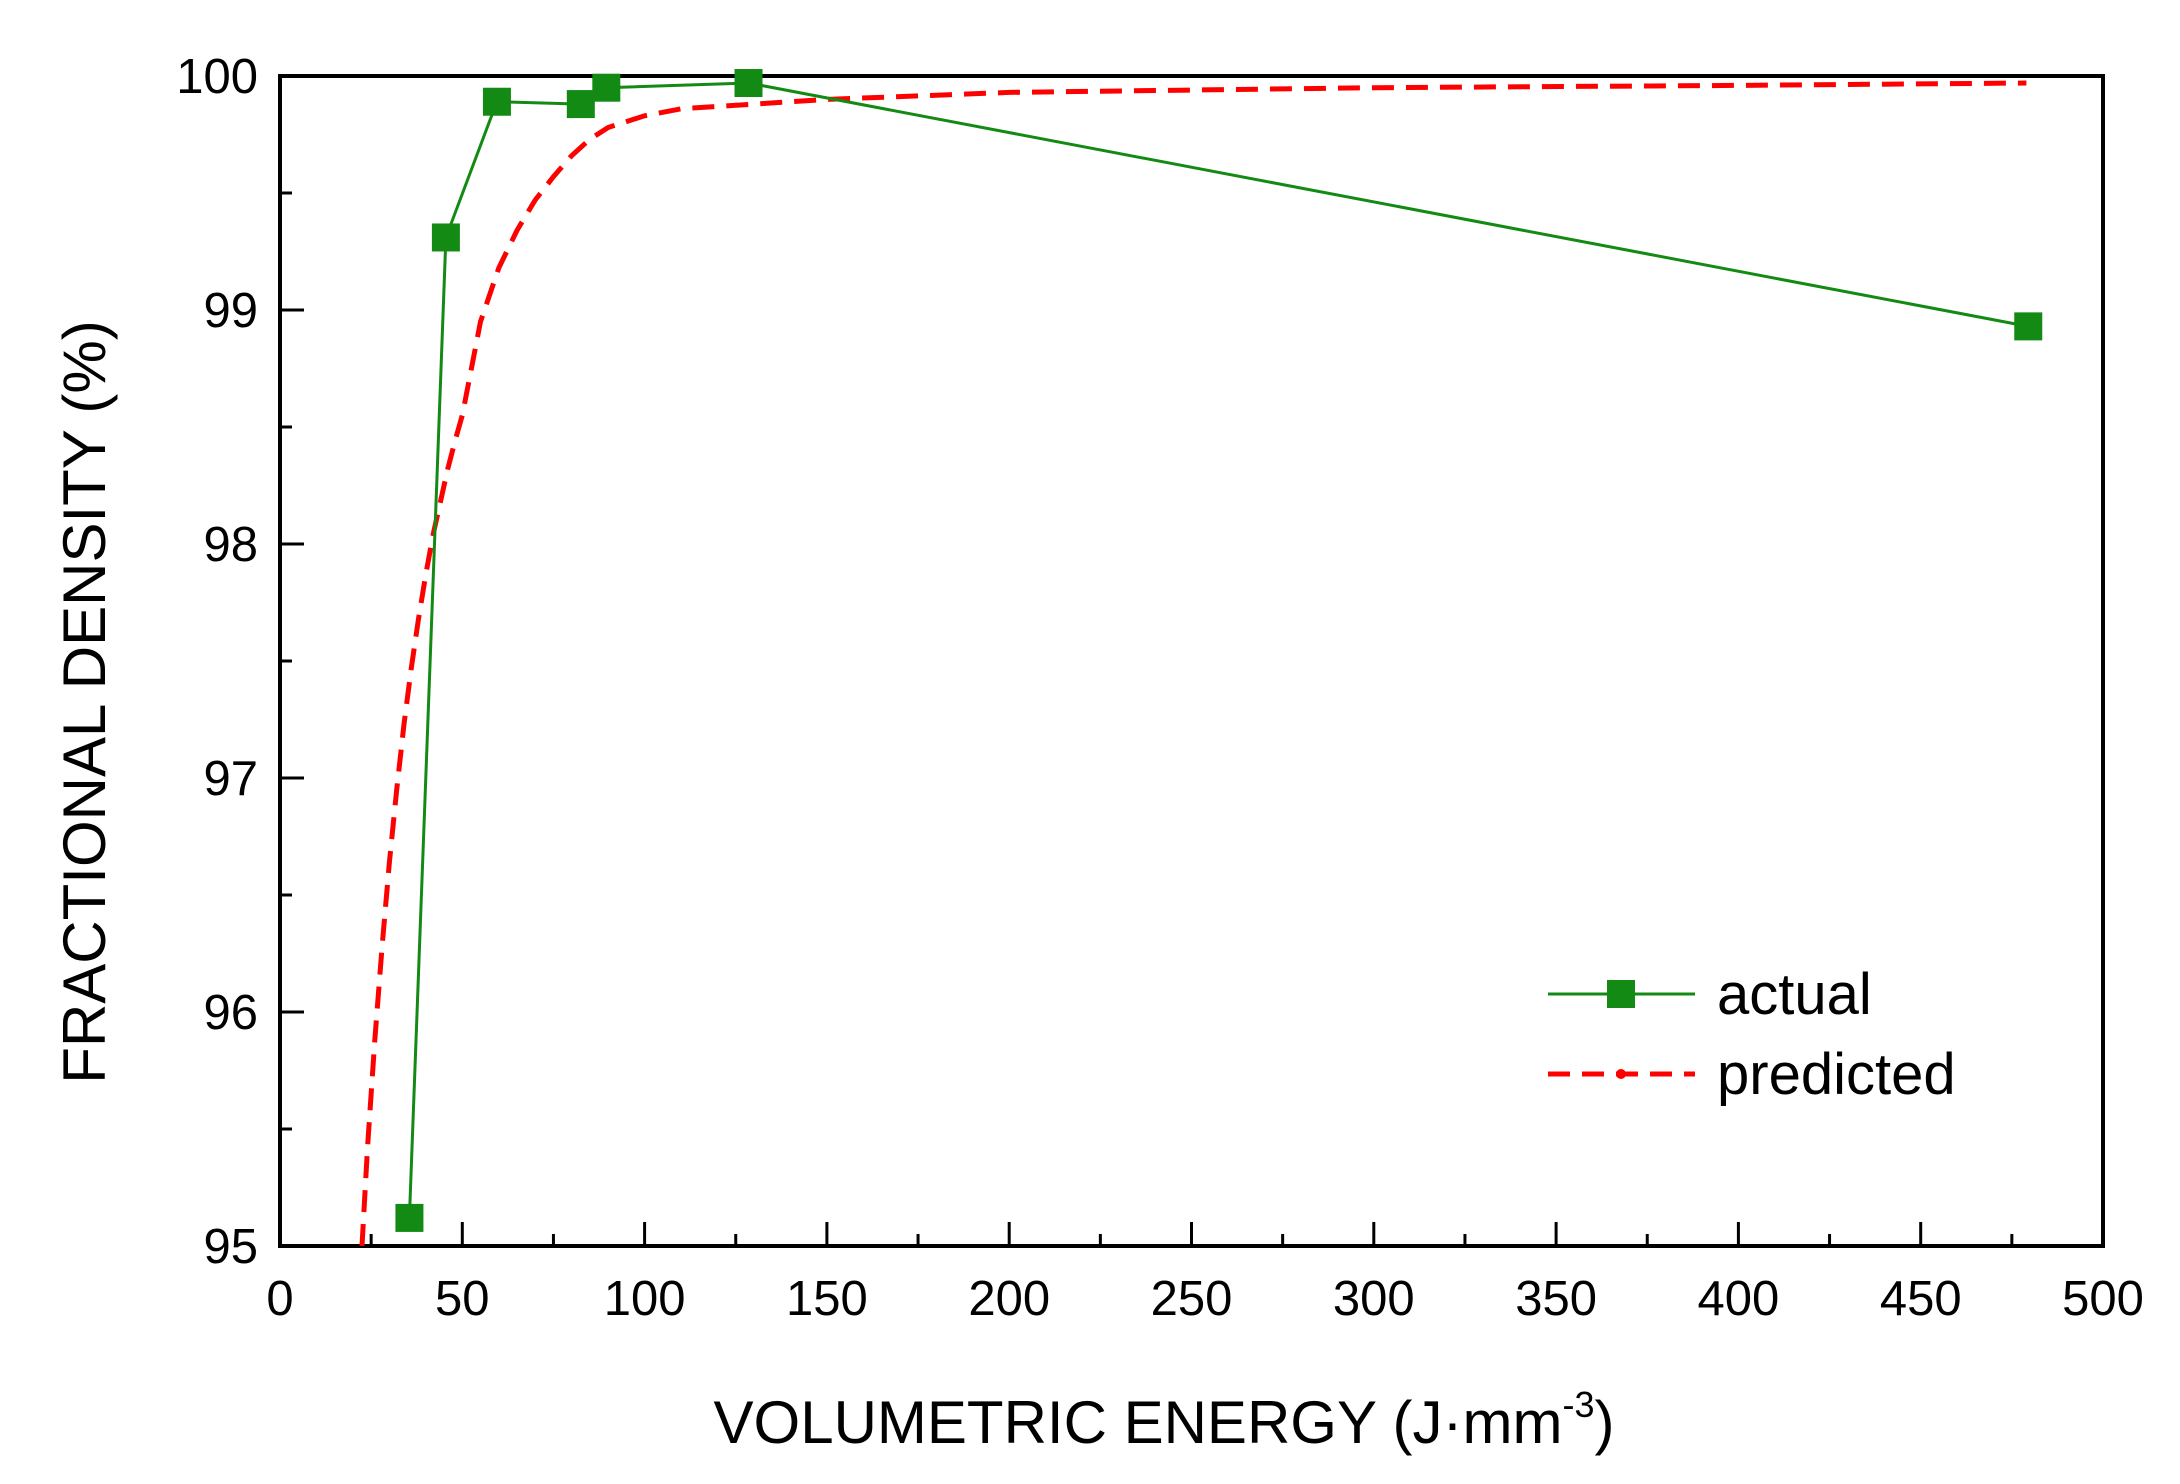 This screenshot has height=1484, width=2180. Describe the element at coordinates (1374, 1299) in the screenshot. I see `x-tick-label: 300` at that location.